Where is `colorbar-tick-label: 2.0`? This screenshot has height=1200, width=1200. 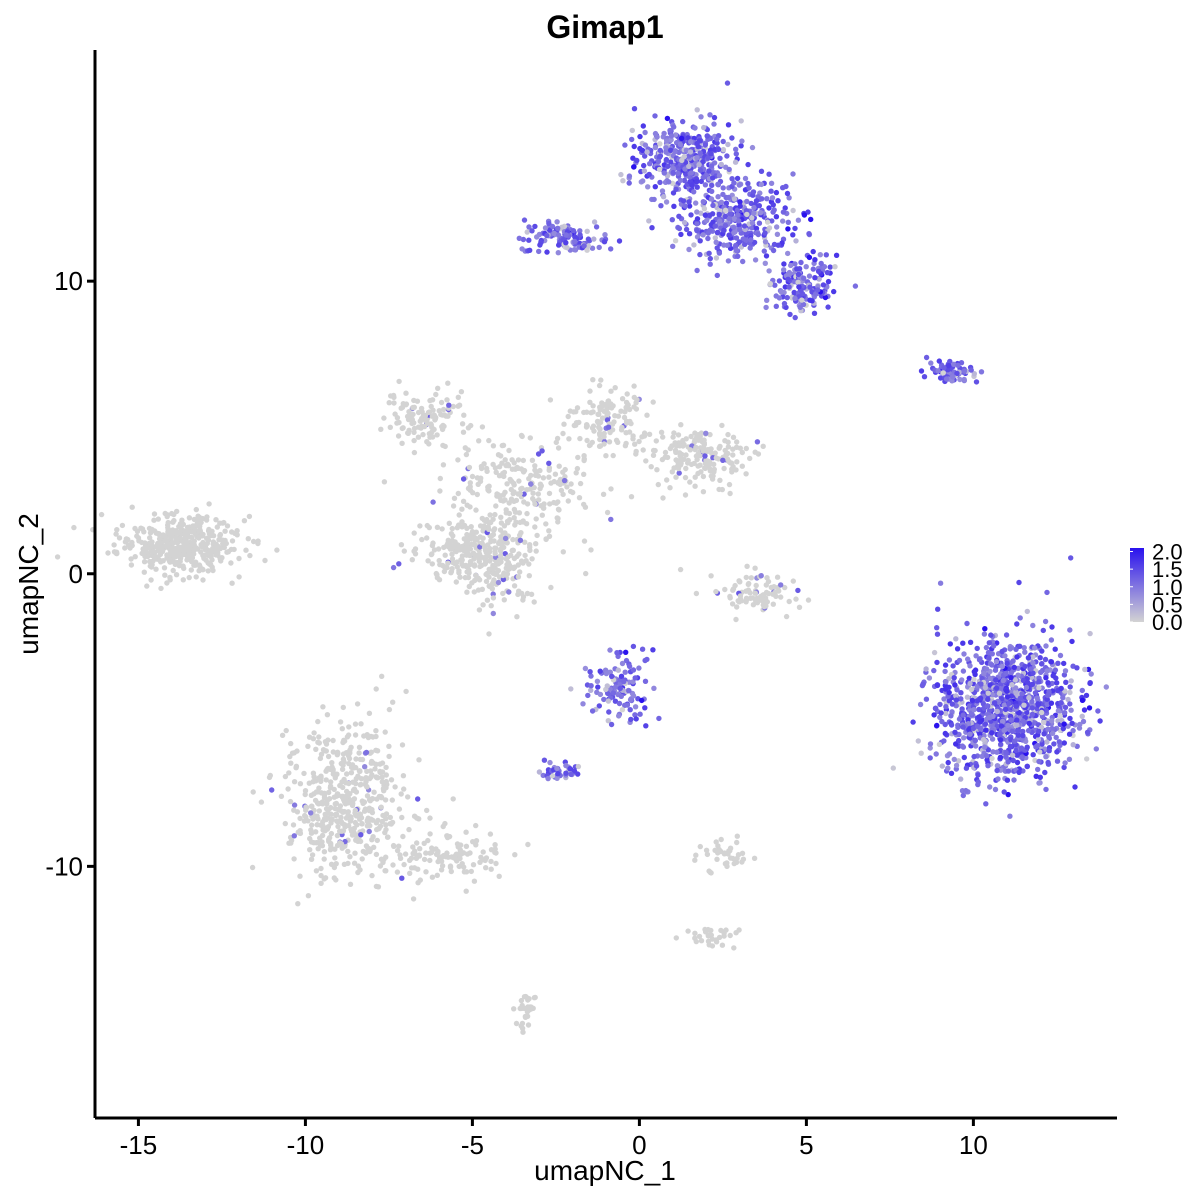 colorbar-tick-label: 2.0 is located at coordinates (1167, 552).